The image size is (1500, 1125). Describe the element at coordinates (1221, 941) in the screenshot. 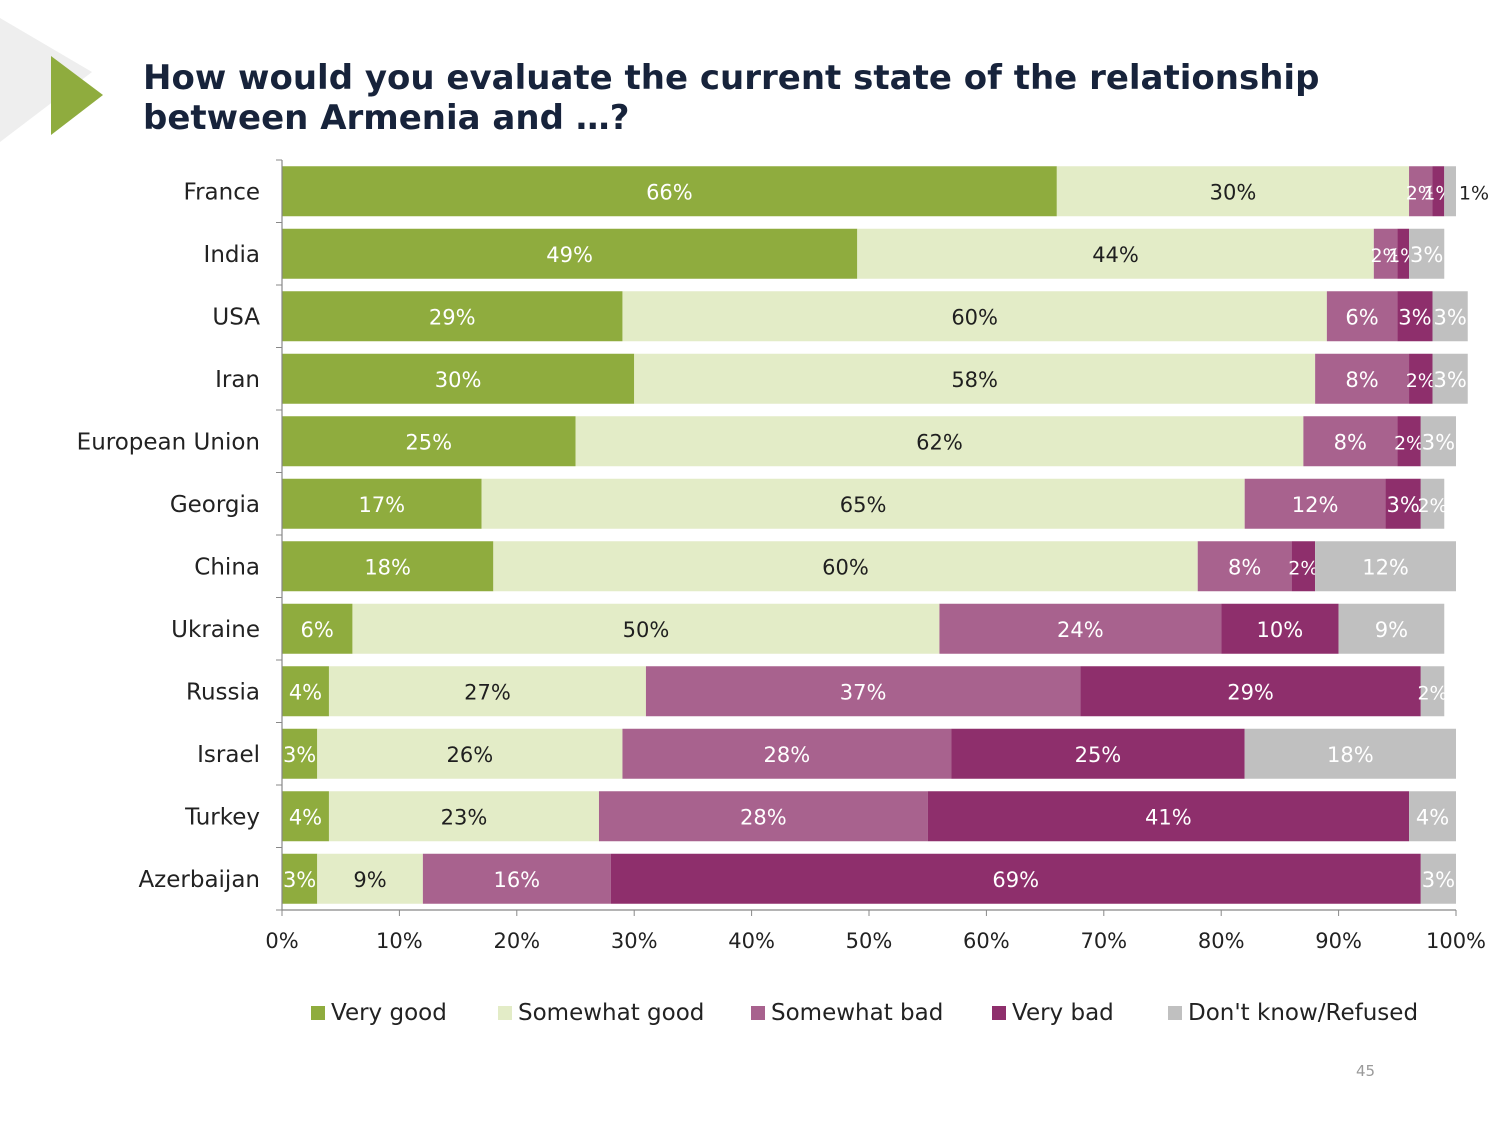

I see `x-tick-label: 80%` at that location.